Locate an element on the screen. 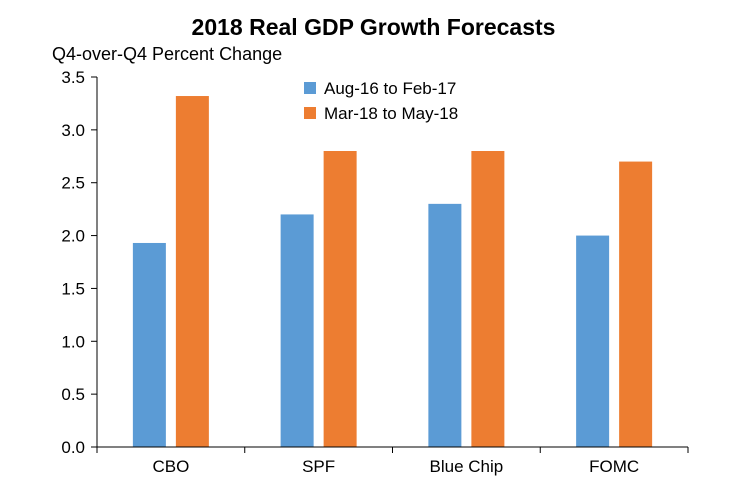  legend-label: Mar-18 to May-18 is located at coordinates (391, 113).